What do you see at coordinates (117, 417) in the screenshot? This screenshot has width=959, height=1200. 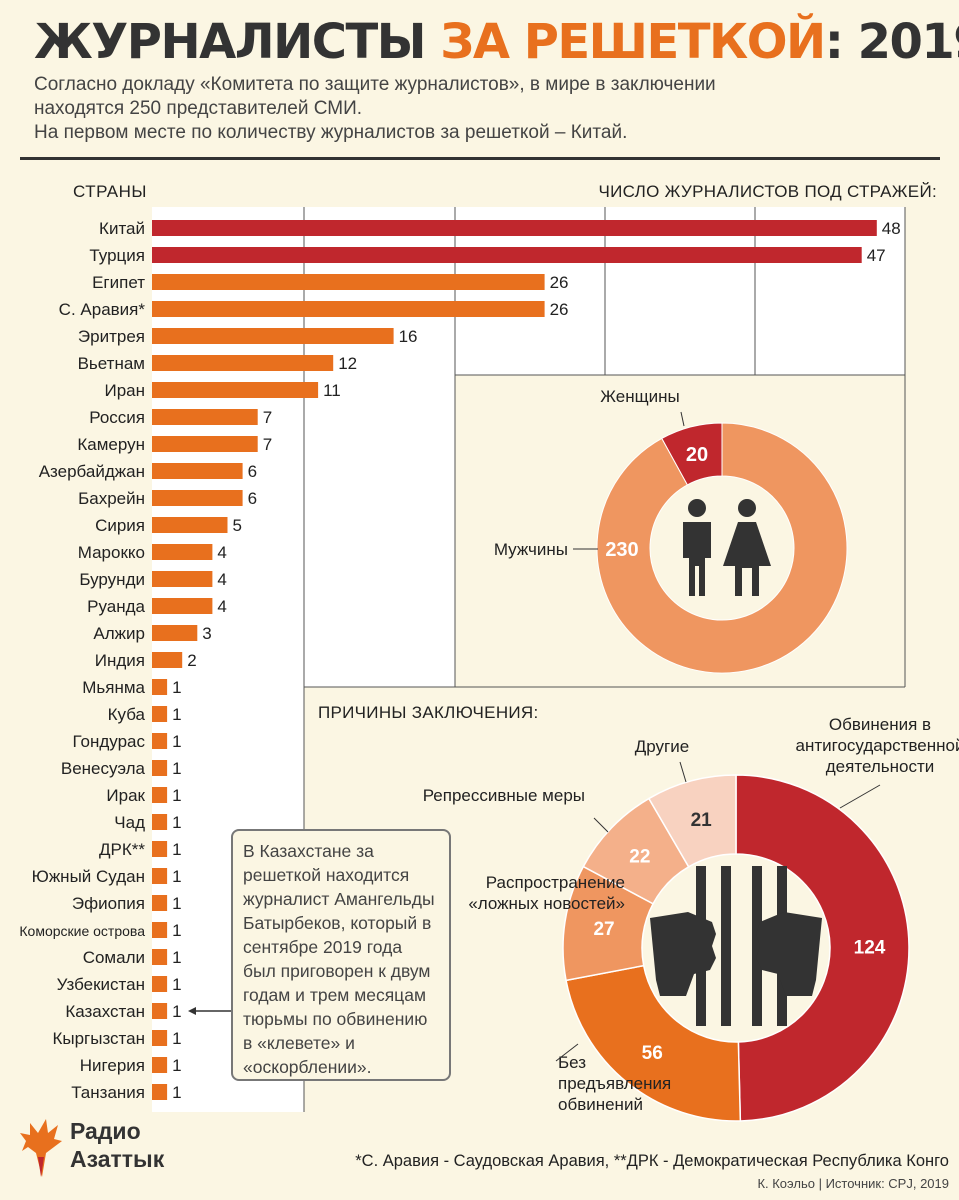 I see `bar-category-label: Россия` at bounding box center [117, 417].